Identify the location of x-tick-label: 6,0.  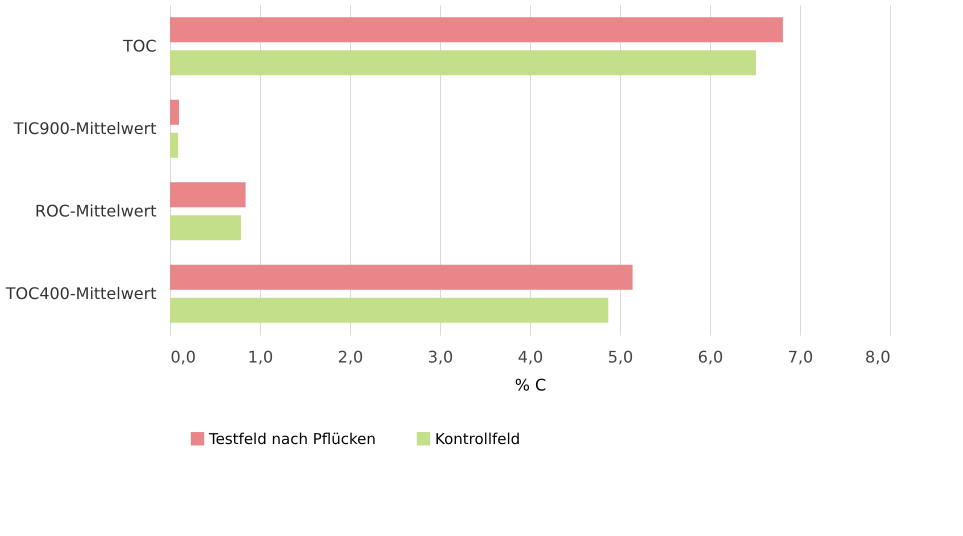
(711, 357).